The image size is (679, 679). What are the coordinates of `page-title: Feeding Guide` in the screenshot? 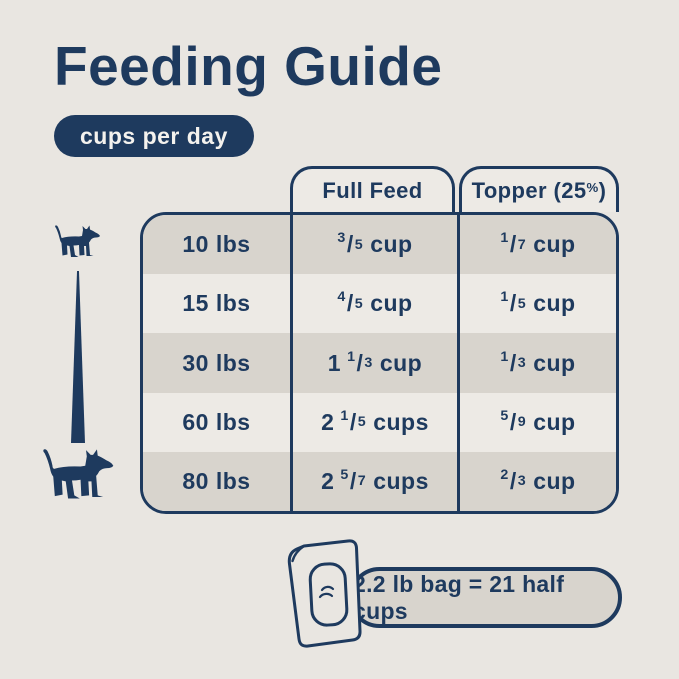 It's located at (248, 66).